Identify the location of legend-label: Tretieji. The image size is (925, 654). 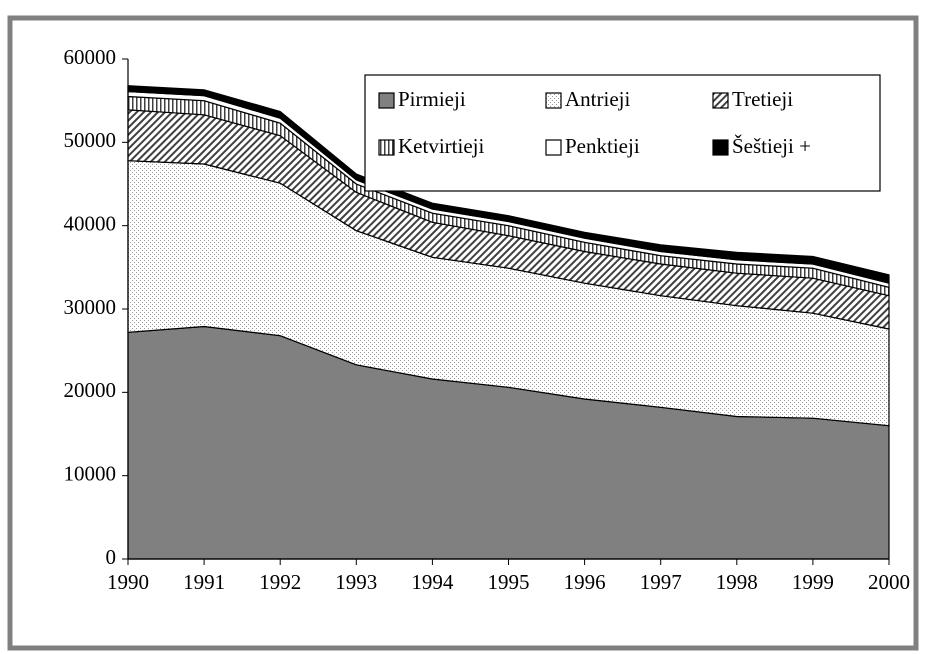
(762, 99).